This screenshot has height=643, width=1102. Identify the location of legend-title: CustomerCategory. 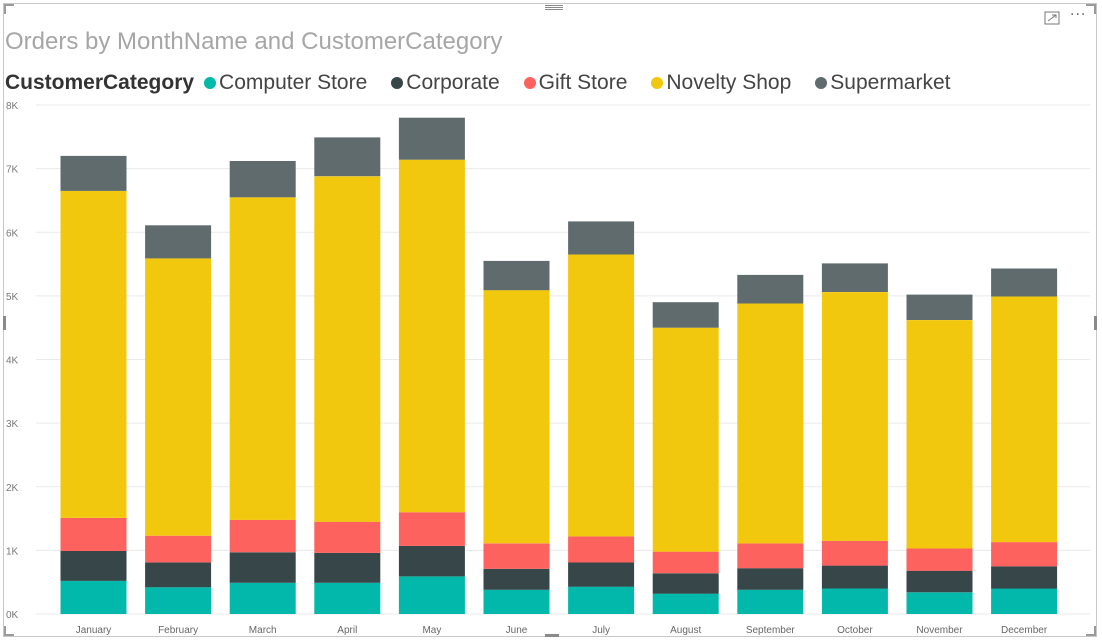
(100, 82).